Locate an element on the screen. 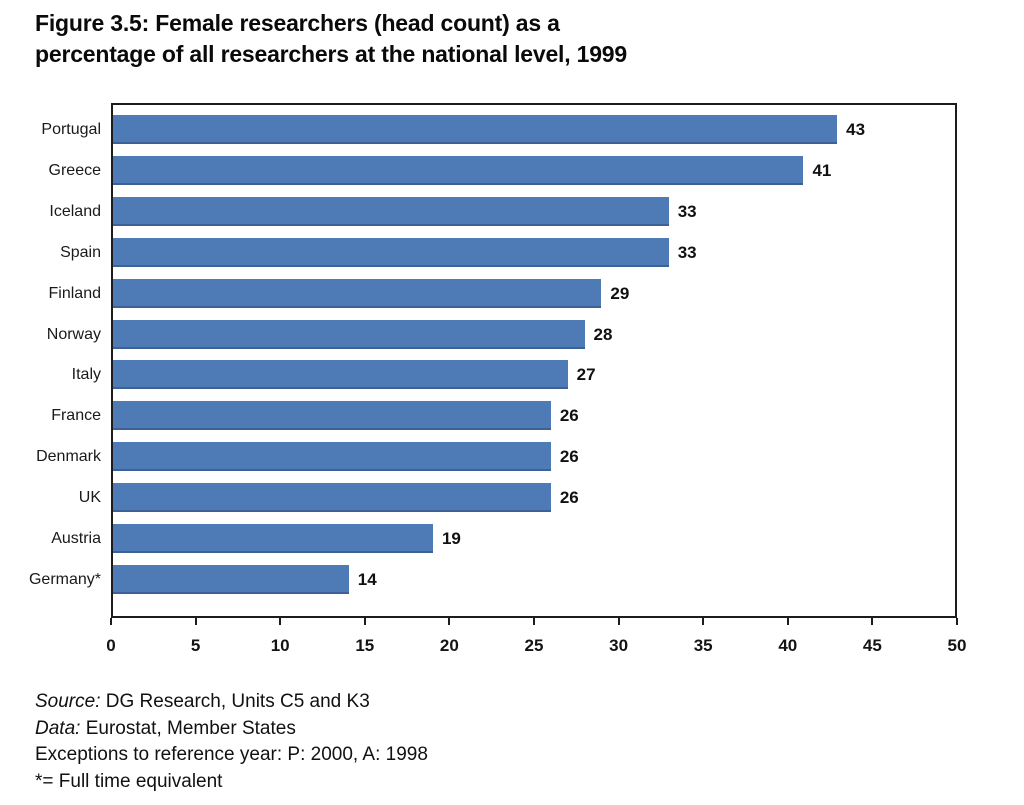 The height and width of the screenshot is (805, 1024). value-label: 29 is located at coordinates (620, 293).